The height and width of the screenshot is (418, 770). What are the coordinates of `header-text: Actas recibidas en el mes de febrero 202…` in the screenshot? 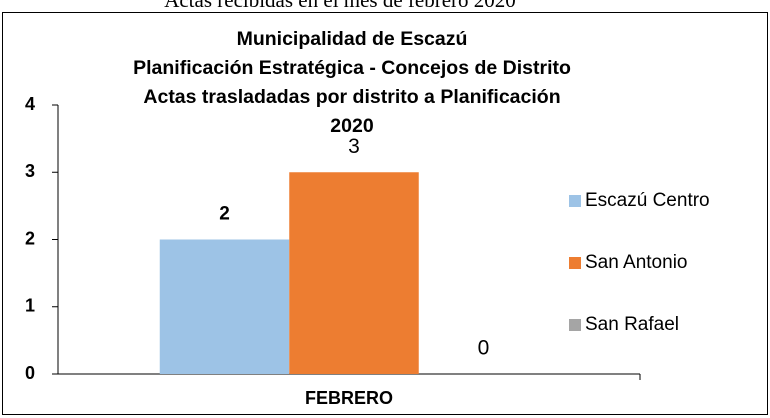 It's located at (340, 6).